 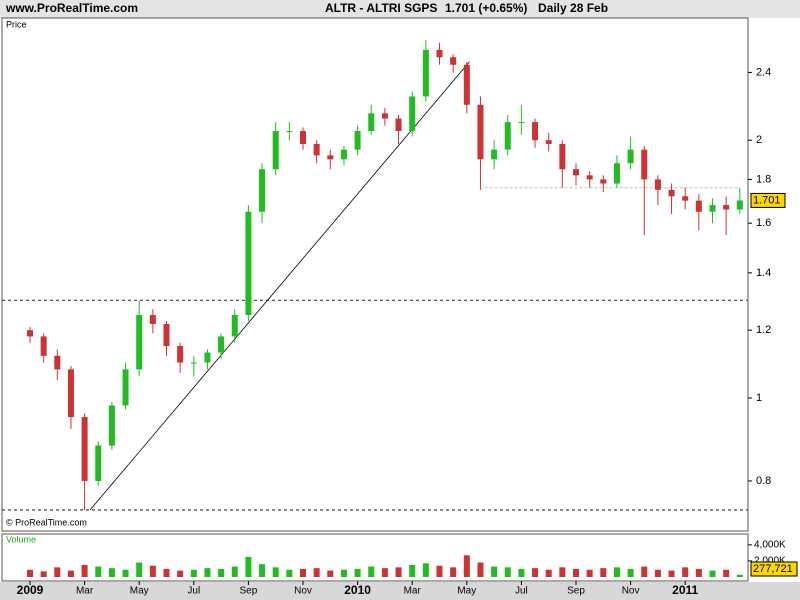 I want to click on y-tick-label: 4,000K, so click(x=770, y=544).